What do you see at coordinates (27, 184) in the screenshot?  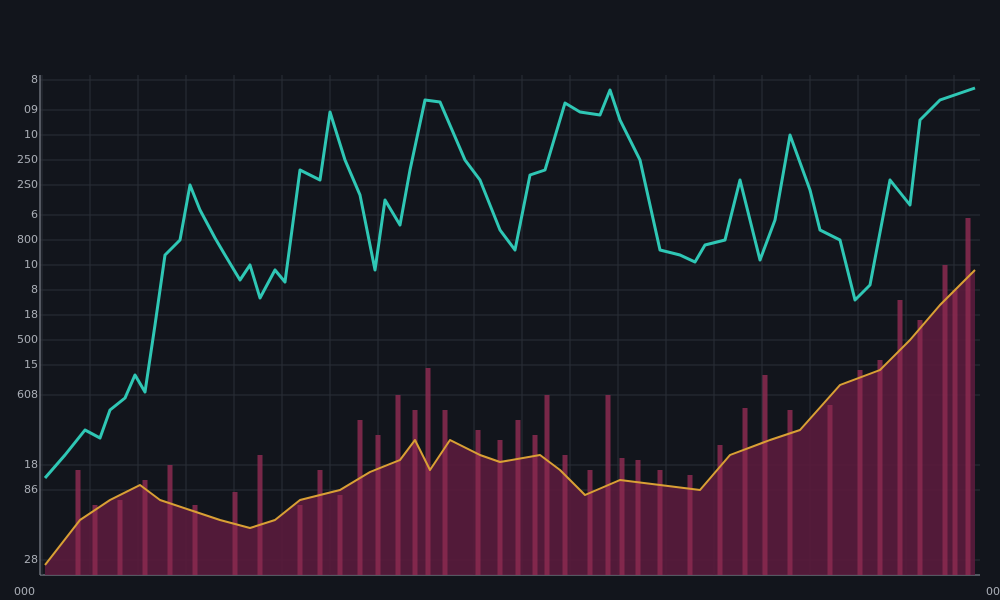 I see `y-tick-label: 2S0` at bounding box center [27, 184].